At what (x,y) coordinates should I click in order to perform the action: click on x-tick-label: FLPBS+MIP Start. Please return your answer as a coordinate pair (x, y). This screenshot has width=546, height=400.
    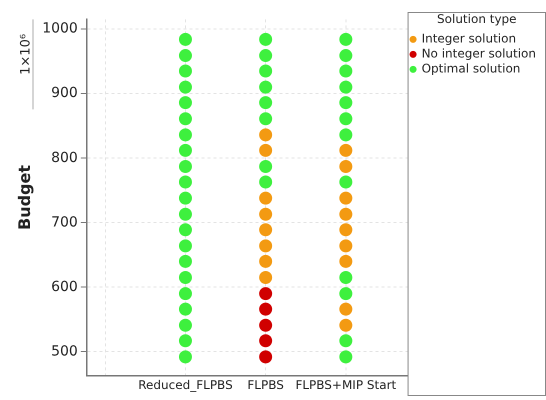
    Looking at the image, I should click on (346, 385).